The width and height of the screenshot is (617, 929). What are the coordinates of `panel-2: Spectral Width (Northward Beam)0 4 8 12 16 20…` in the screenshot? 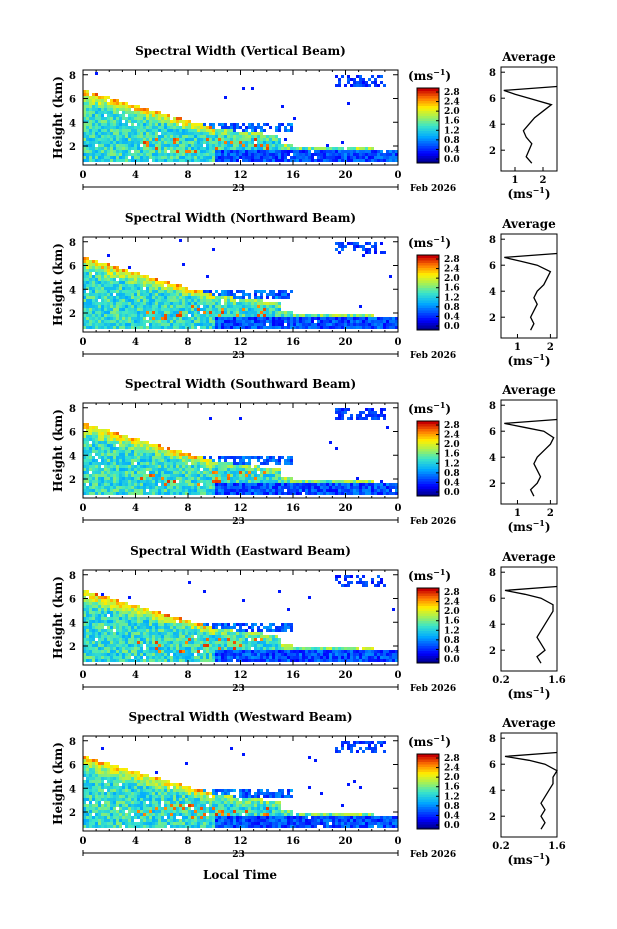 It's located at (304, 289).